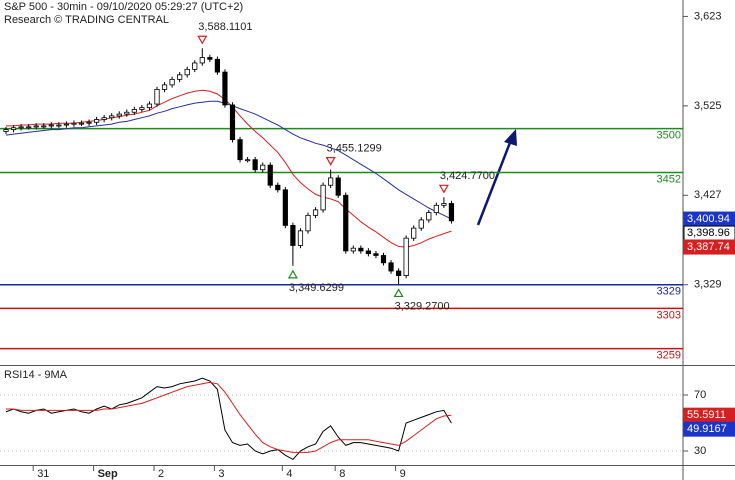 The width and height of the screenshot is (735, 480). I want to click on forecast-arrow, so click(496, 177).